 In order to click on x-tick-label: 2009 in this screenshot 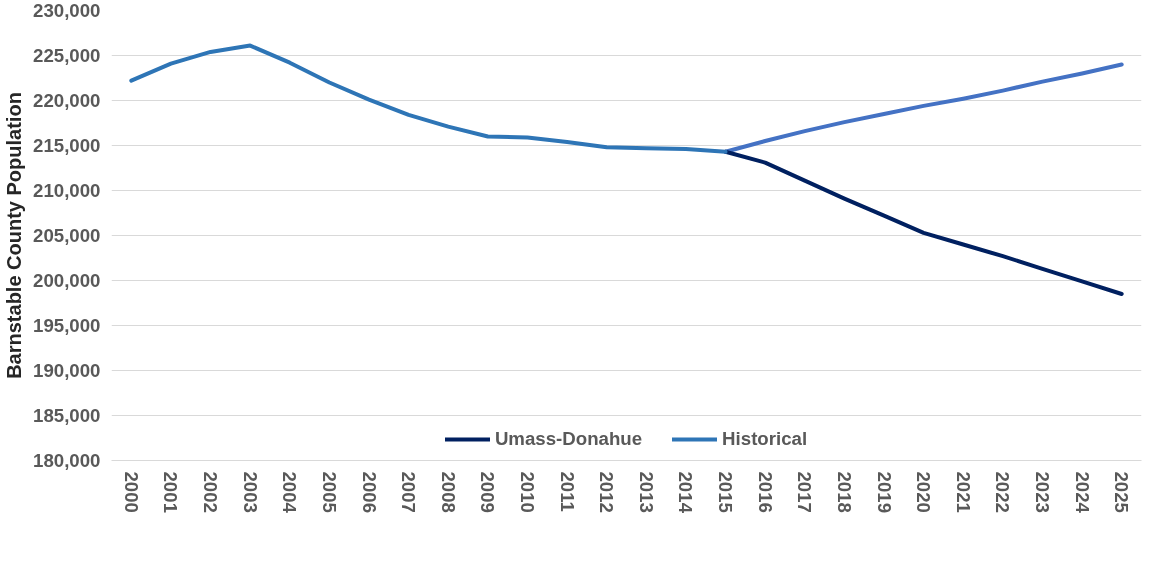, I will do `click(488, 492)`.